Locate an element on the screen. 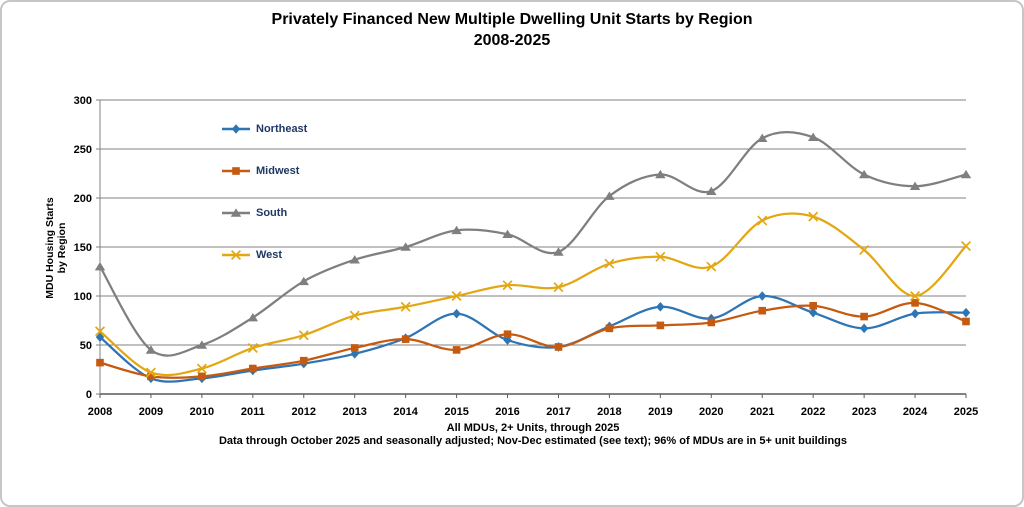 The width and height of the screenshot is (1024, 507). series-line-midwest is located at coordinates (533, 340).